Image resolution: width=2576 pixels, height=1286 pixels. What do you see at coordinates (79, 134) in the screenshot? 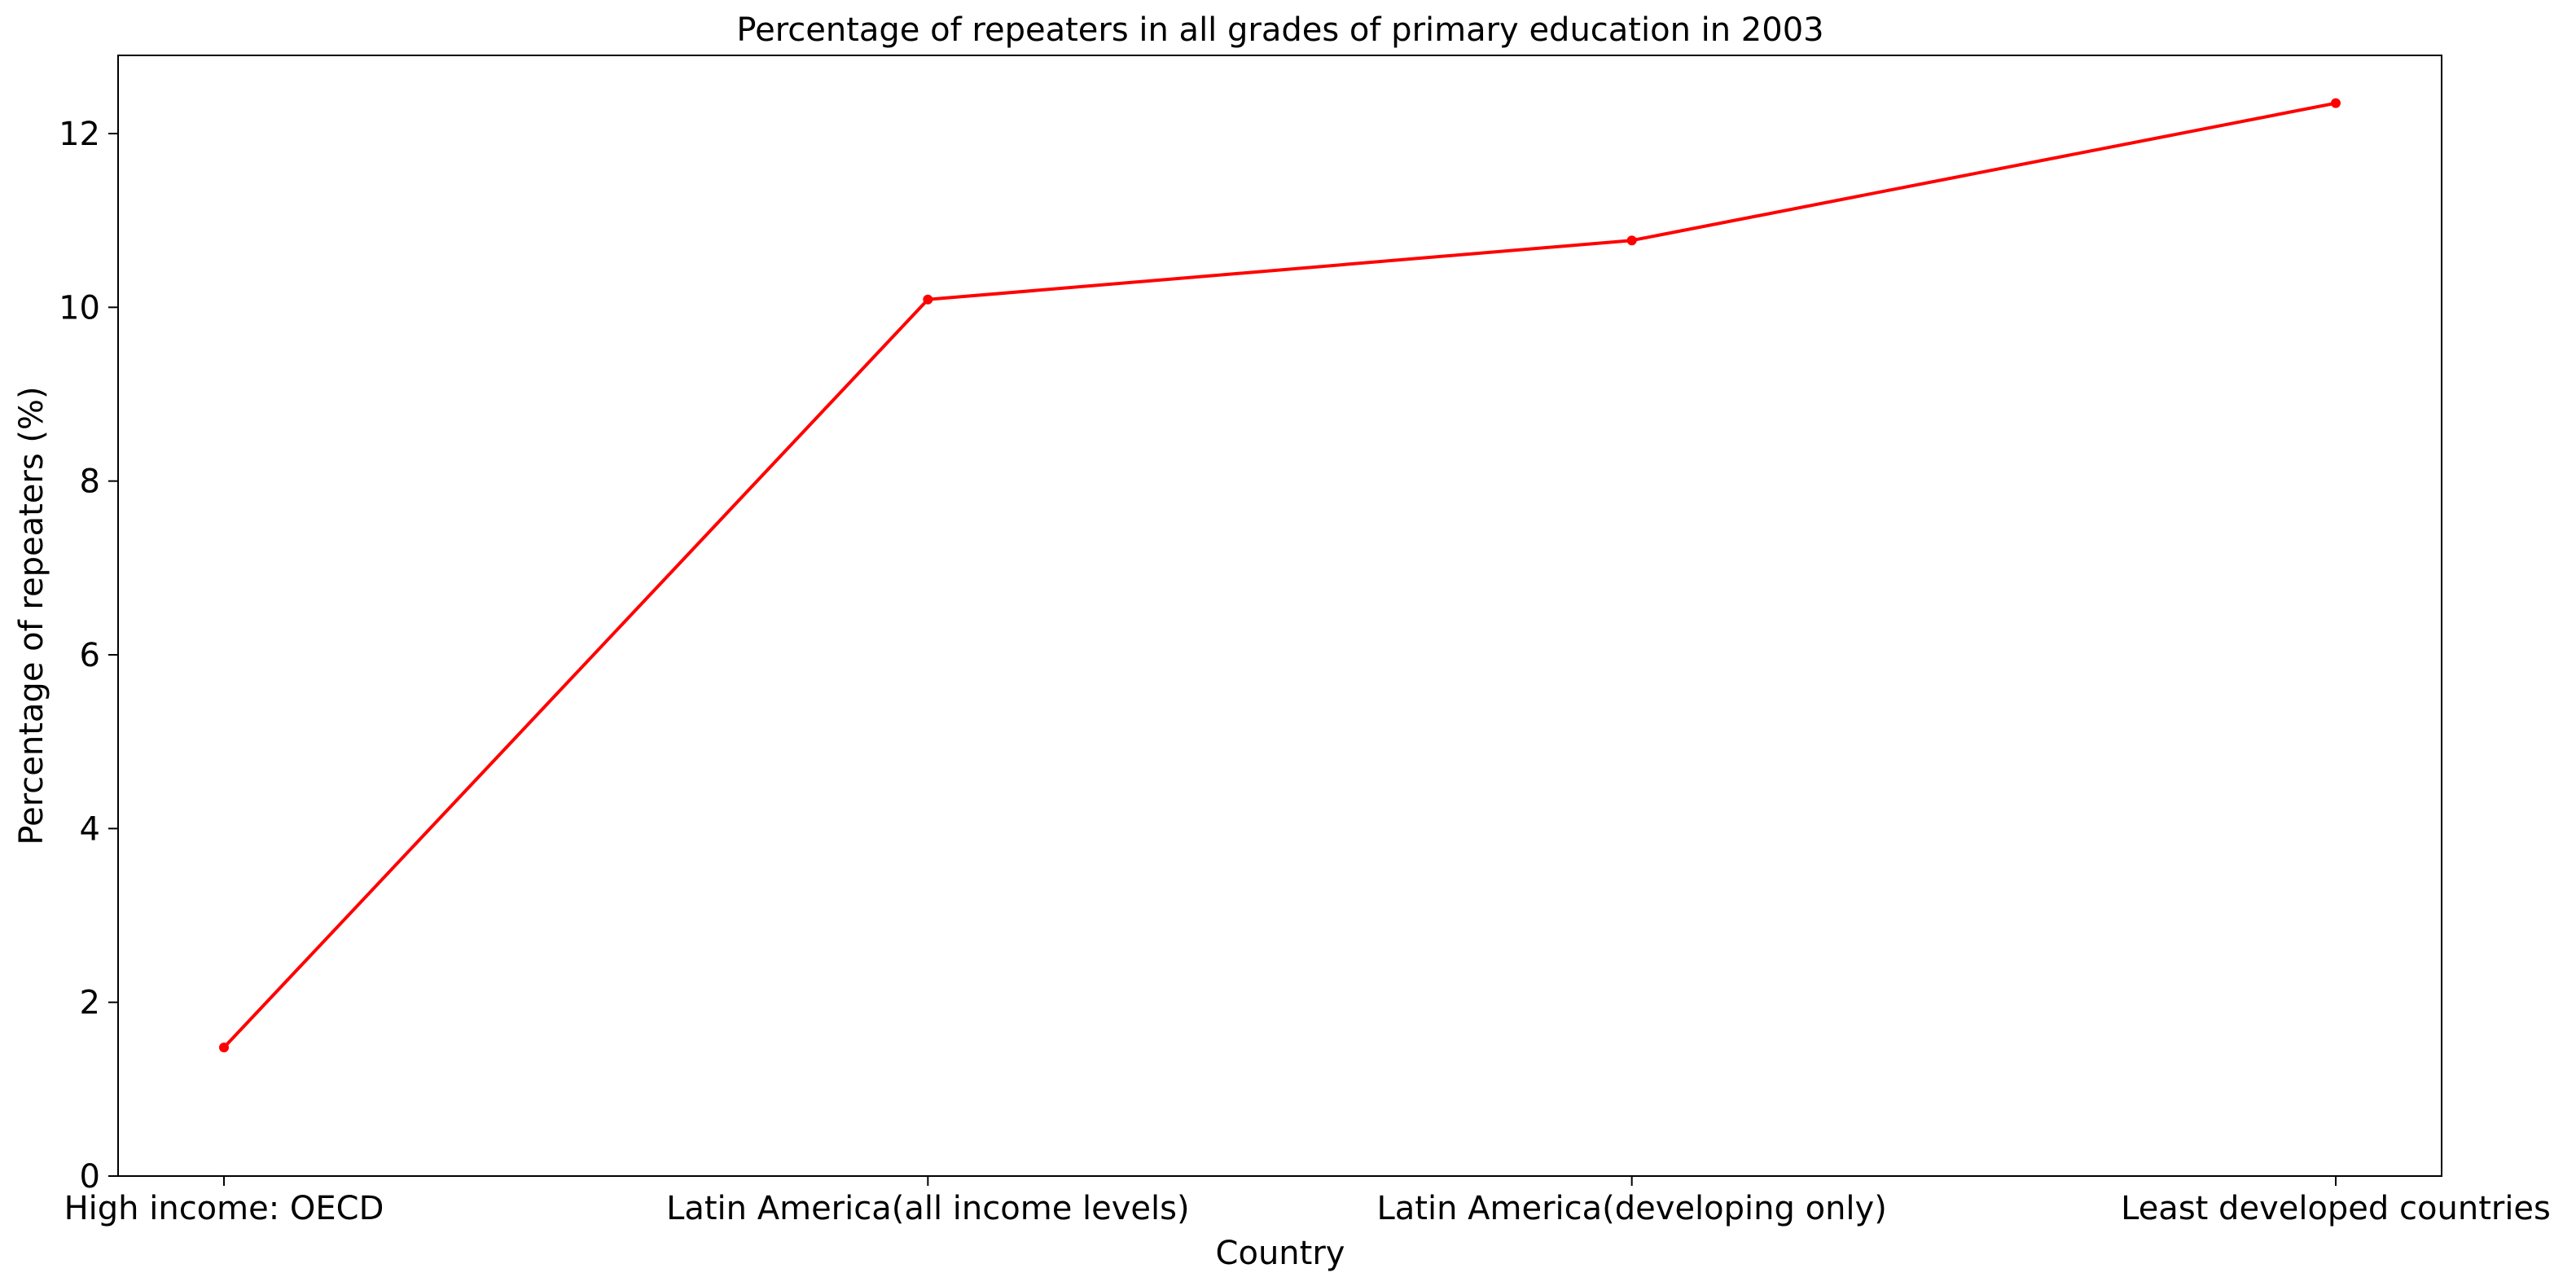
I see `y-tick-label: 12` at bounding box center [79, 134].